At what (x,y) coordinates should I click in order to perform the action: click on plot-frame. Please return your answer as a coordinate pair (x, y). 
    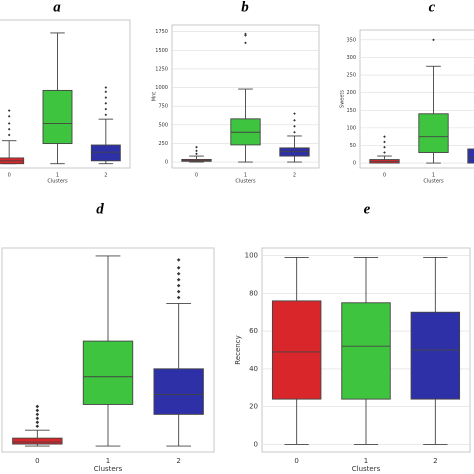
    Looking at the image, I should click on (416, 99).